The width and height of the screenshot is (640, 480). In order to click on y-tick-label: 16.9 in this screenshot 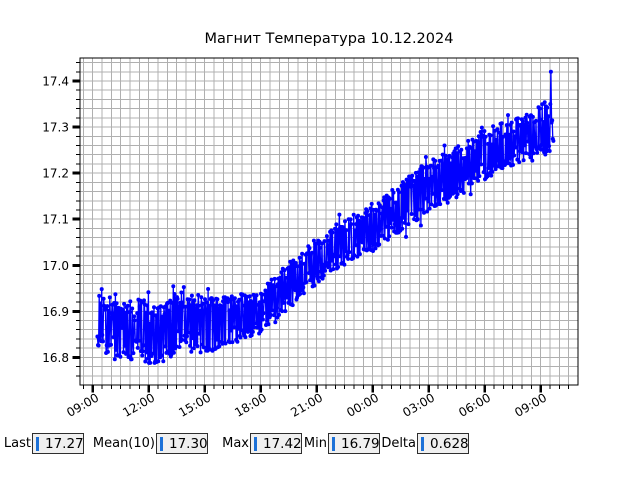, I will do `click(55, 312)`.